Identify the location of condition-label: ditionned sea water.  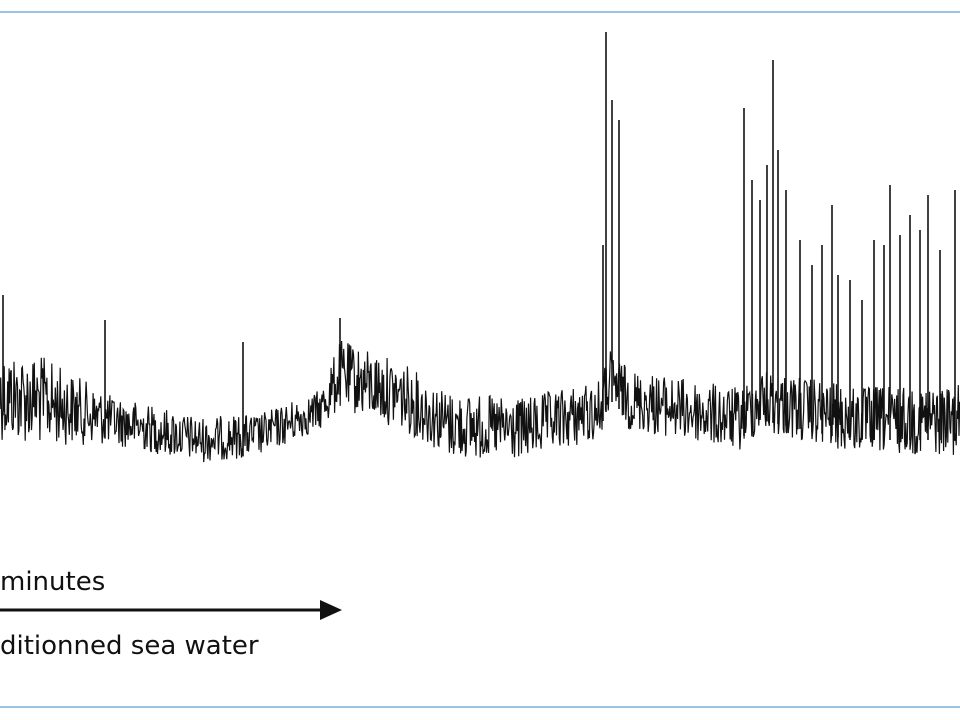
(129, 646).